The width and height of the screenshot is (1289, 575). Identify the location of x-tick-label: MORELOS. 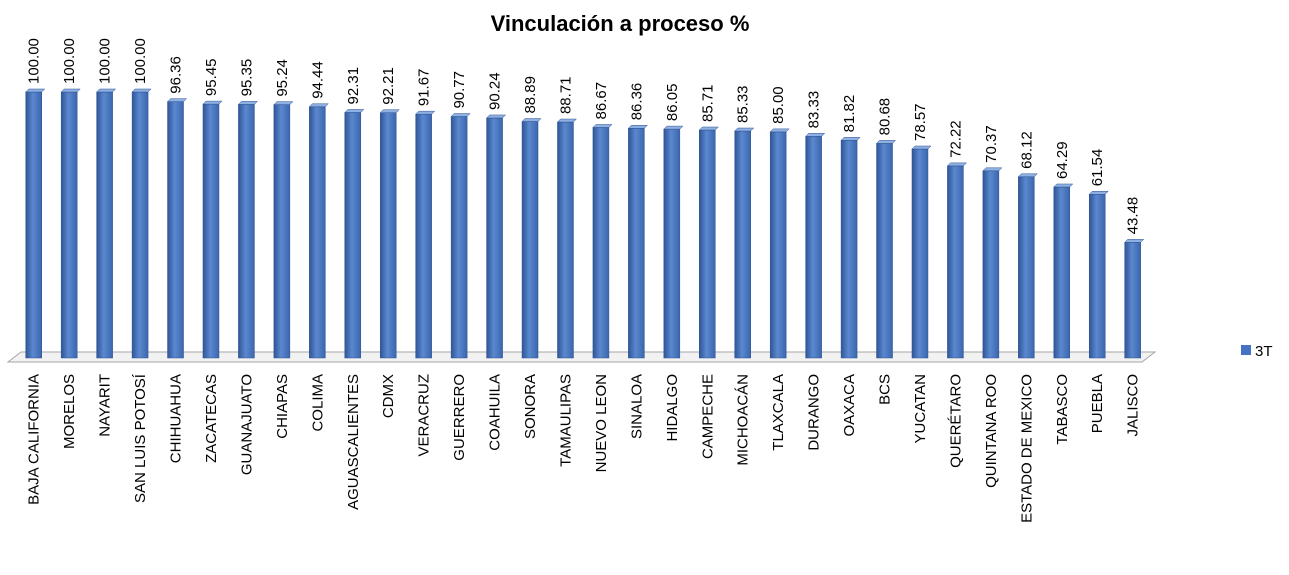
(69, 411).